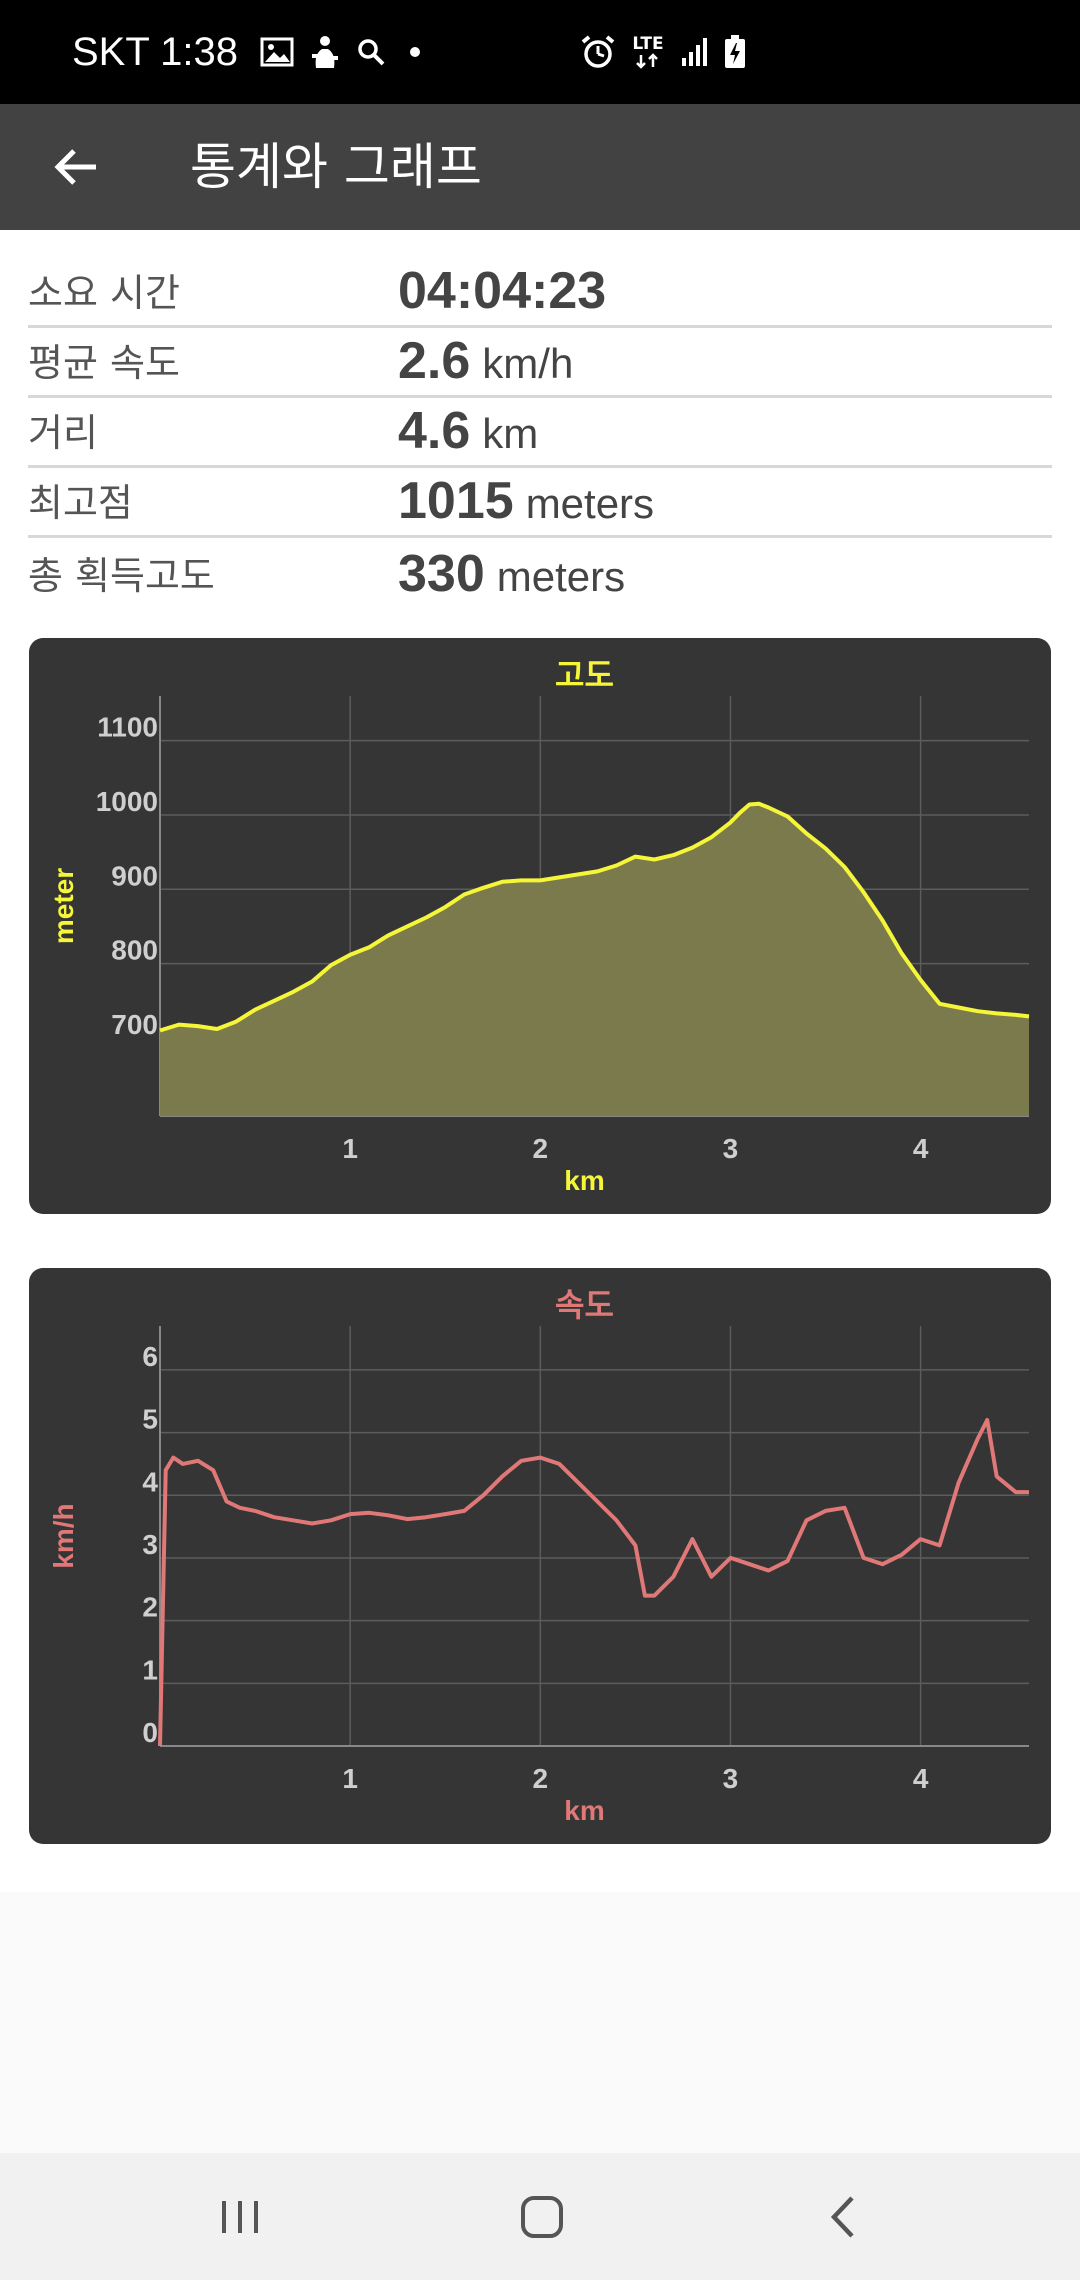 The width and height of the screenshot is (1080, 2280). Describe the element at coordinates (63, 433) in the screenshot. I see `stat-label: 거리` at that location.